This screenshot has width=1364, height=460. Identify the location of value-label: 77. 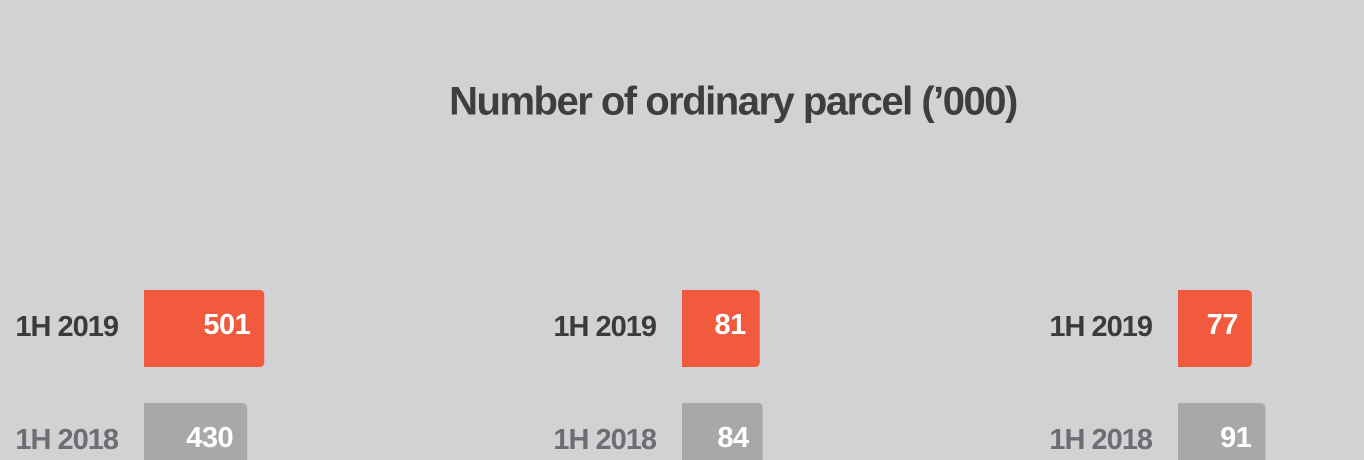
(1222, 325).